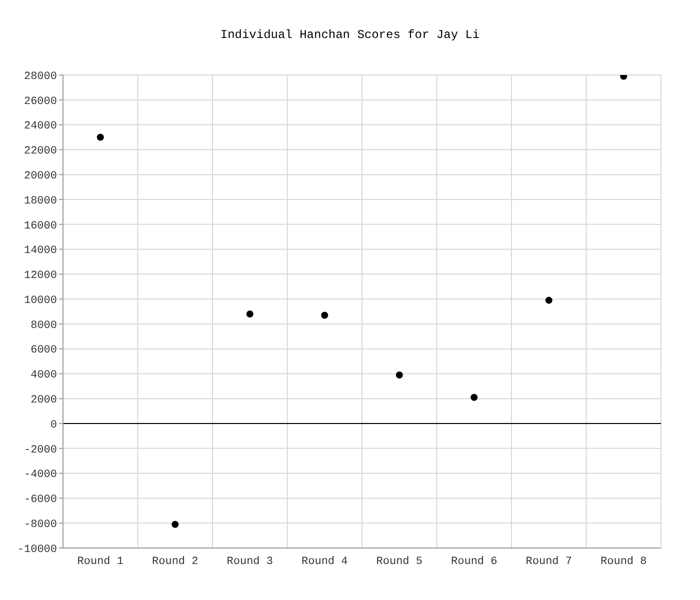  What do you see at coordinates (100, 562) in the screenshot?
I see `x-tick-label: Round 1` at bounding box center [100, 562].